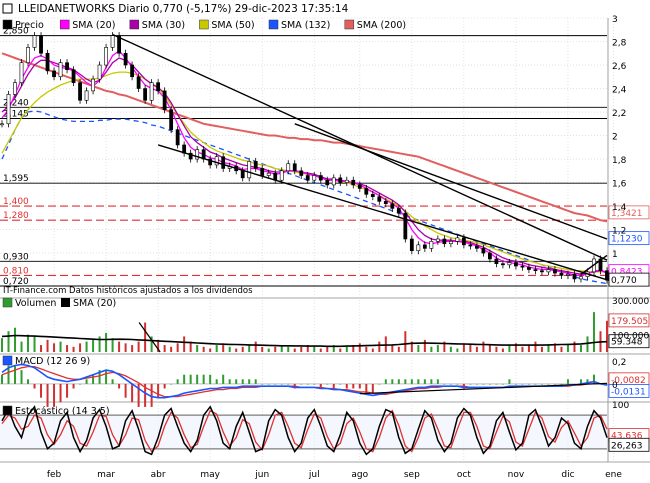 This screenshot has width=650, height=483. What do you see at coordinates (619, 44) in the screenshot?
I see `price-y-tick: 2,8` at bounding box center [619, 44].